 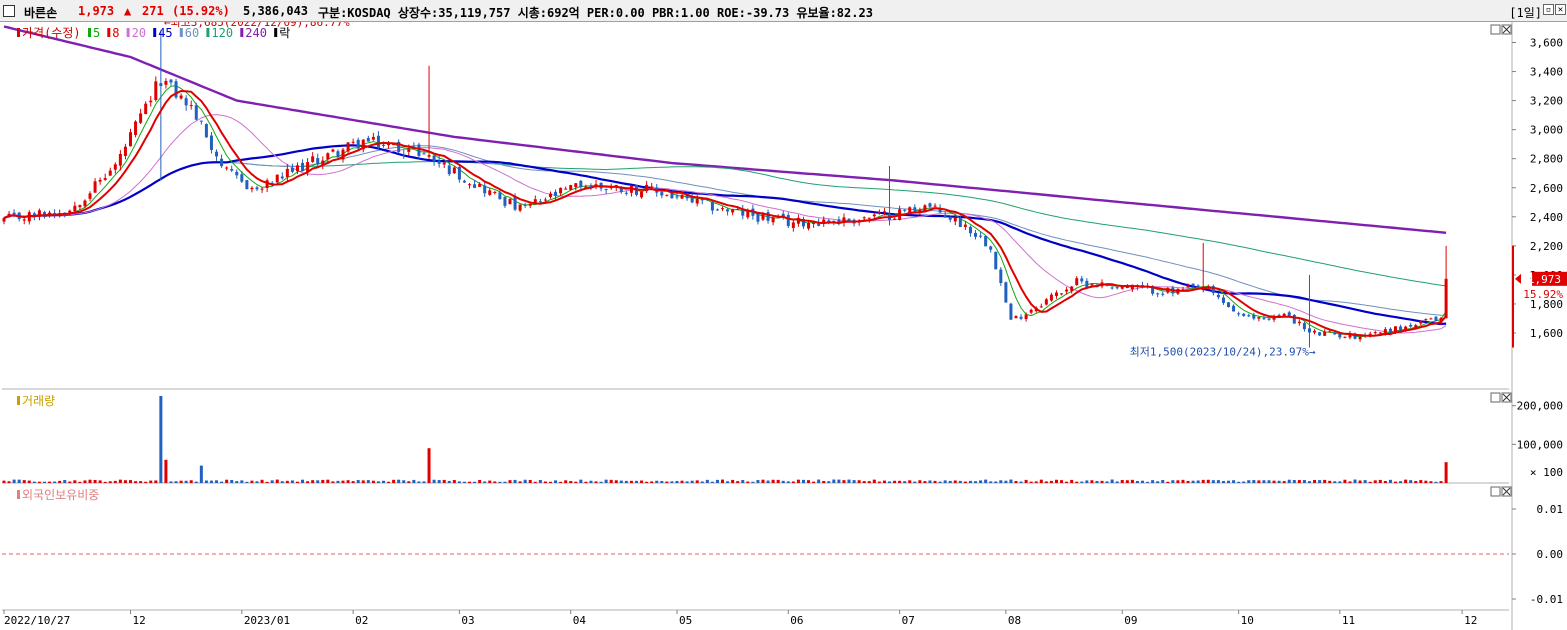 I want to click on current-price: 1,973, so click(x=96, y=11).